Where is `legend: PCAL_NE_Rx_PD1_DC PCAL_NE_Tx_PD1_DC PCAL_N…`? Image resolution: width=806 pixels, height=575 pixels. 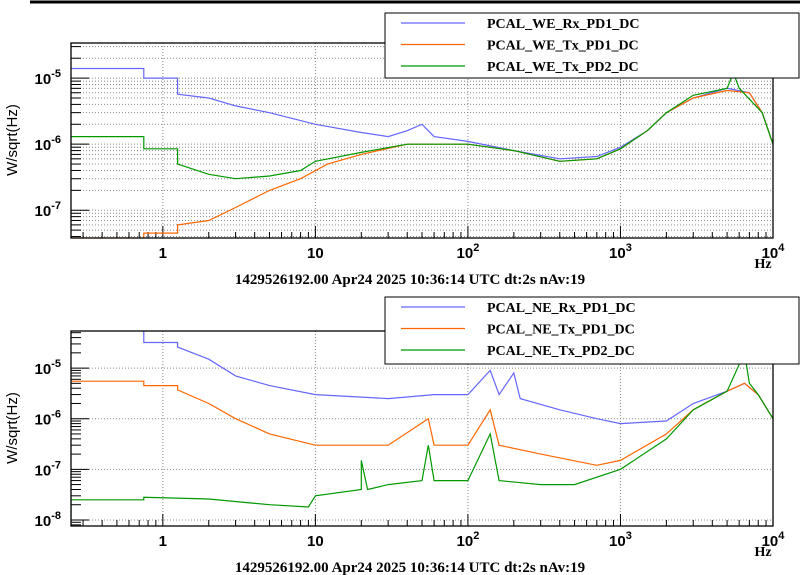
legend: PCAL_NE_Rx_PD1_DC PCAL_NE_Tx_PD1_DC PCAL_N… is located at coordinates (592, 330).